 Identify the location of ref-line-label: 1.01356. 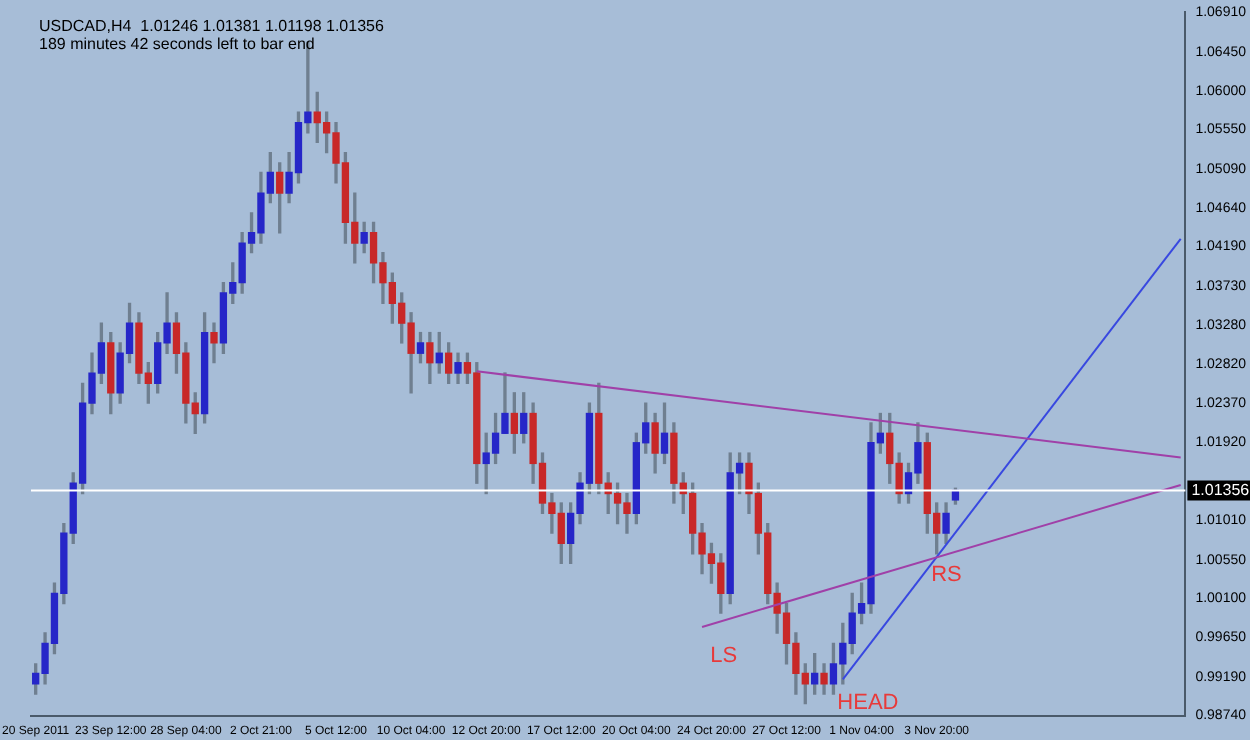
(1220, 489).